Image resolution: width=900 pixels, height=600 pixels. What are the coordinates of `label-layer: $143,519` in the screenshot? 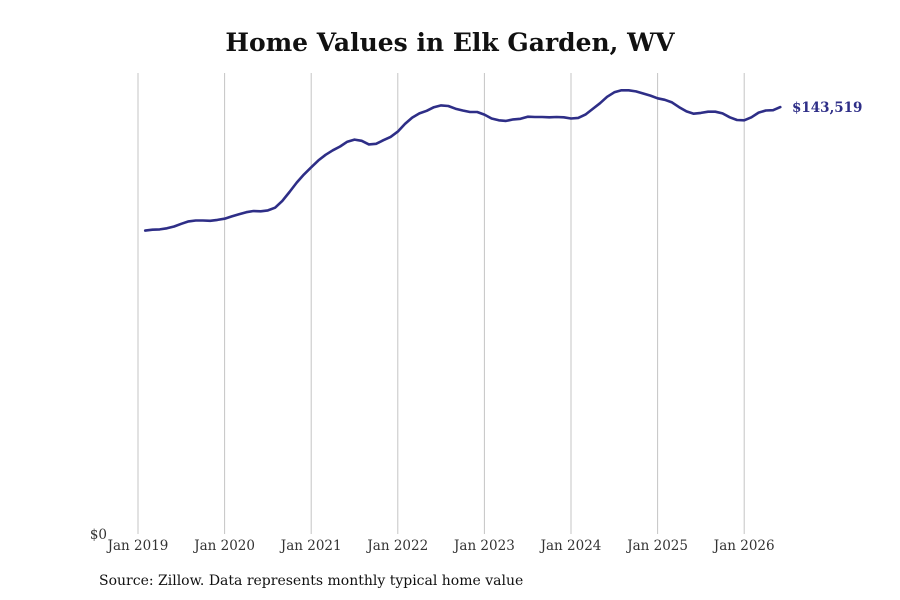 It's located at (827, 108).